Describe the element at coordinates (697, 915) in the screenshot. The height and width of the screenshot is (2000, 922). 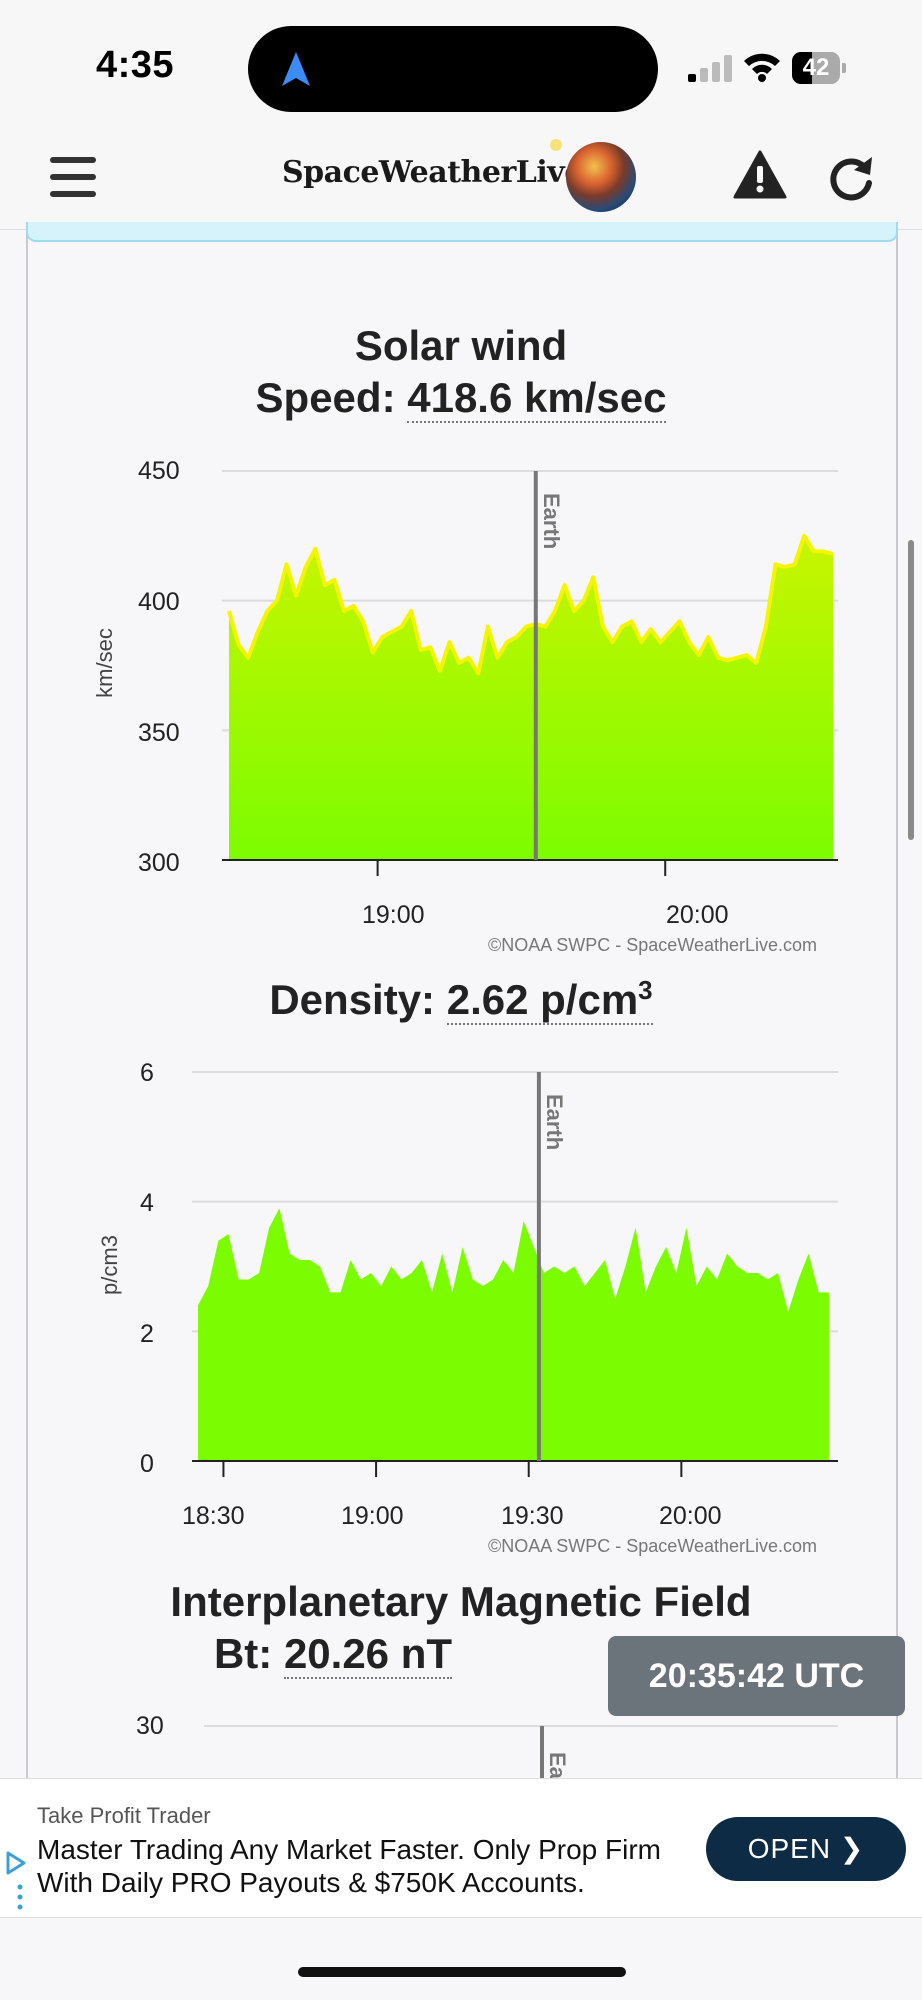
I see `speed-xtick-2000: 20:00` at that location.